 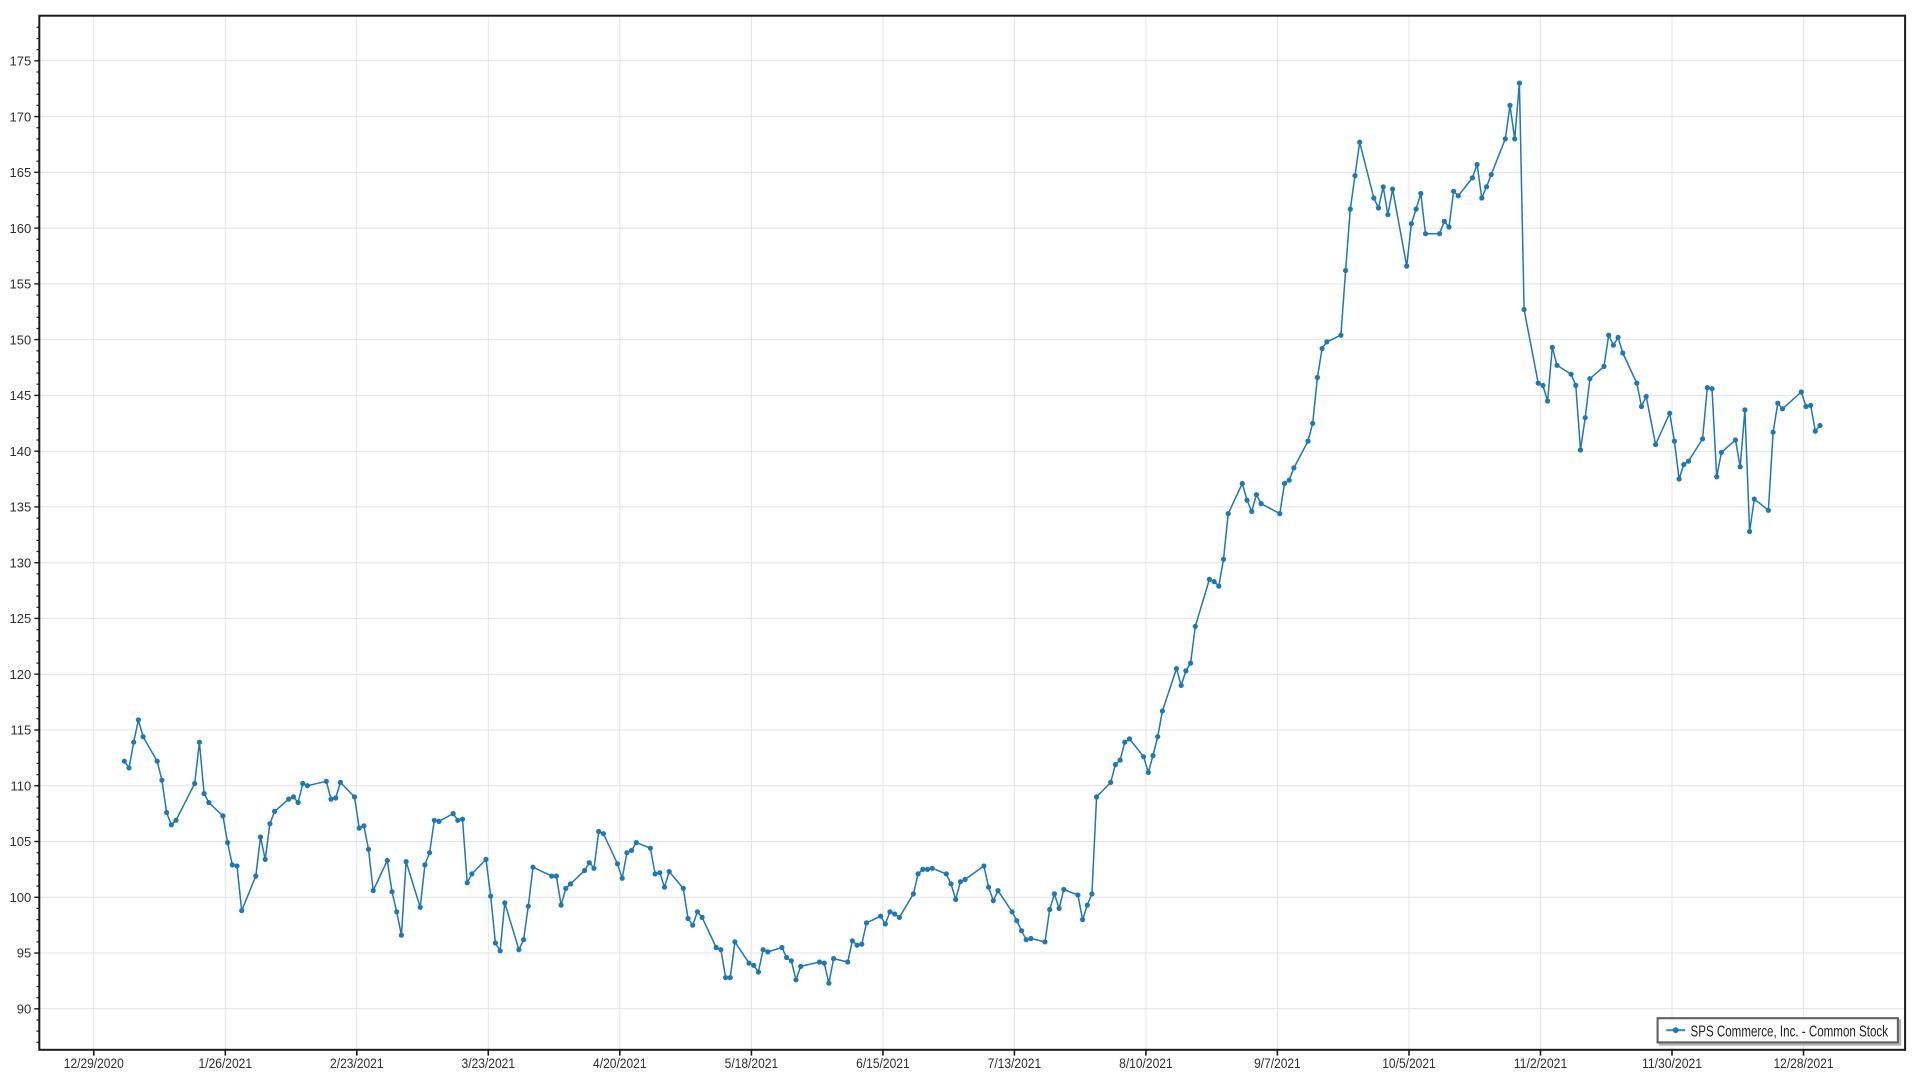 What do you see at coordinates (752, 1063) in the screenshot?
I see `svg-text: 5/18/2021` at bounding box center [752, 1063].